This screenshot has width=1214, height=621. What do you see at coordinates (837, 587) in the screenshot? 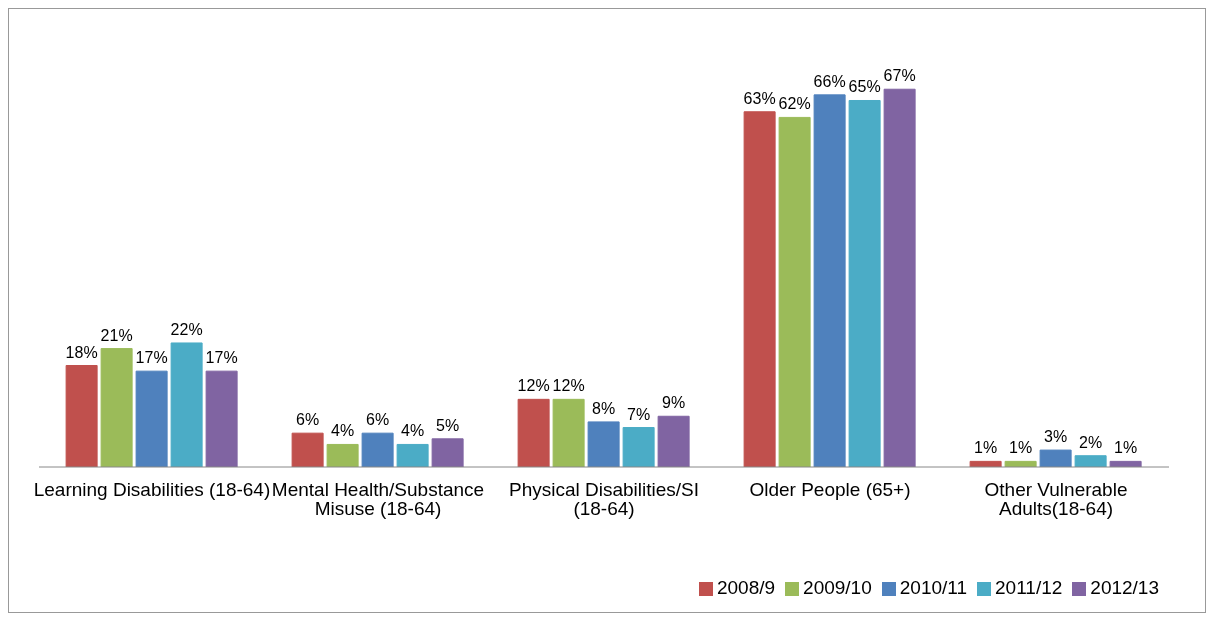
I see `legend-label: 2009/10` at bounding box center [837, 587].